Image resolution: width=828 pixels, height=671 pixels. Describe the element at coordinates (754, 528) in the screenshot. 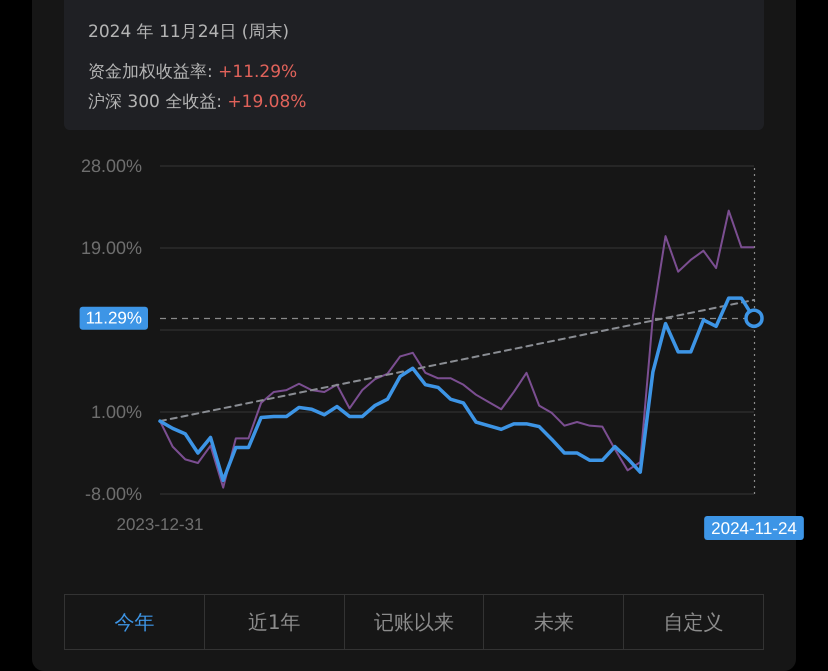

I see `x-tick-label: 2024-11-24` at that location.